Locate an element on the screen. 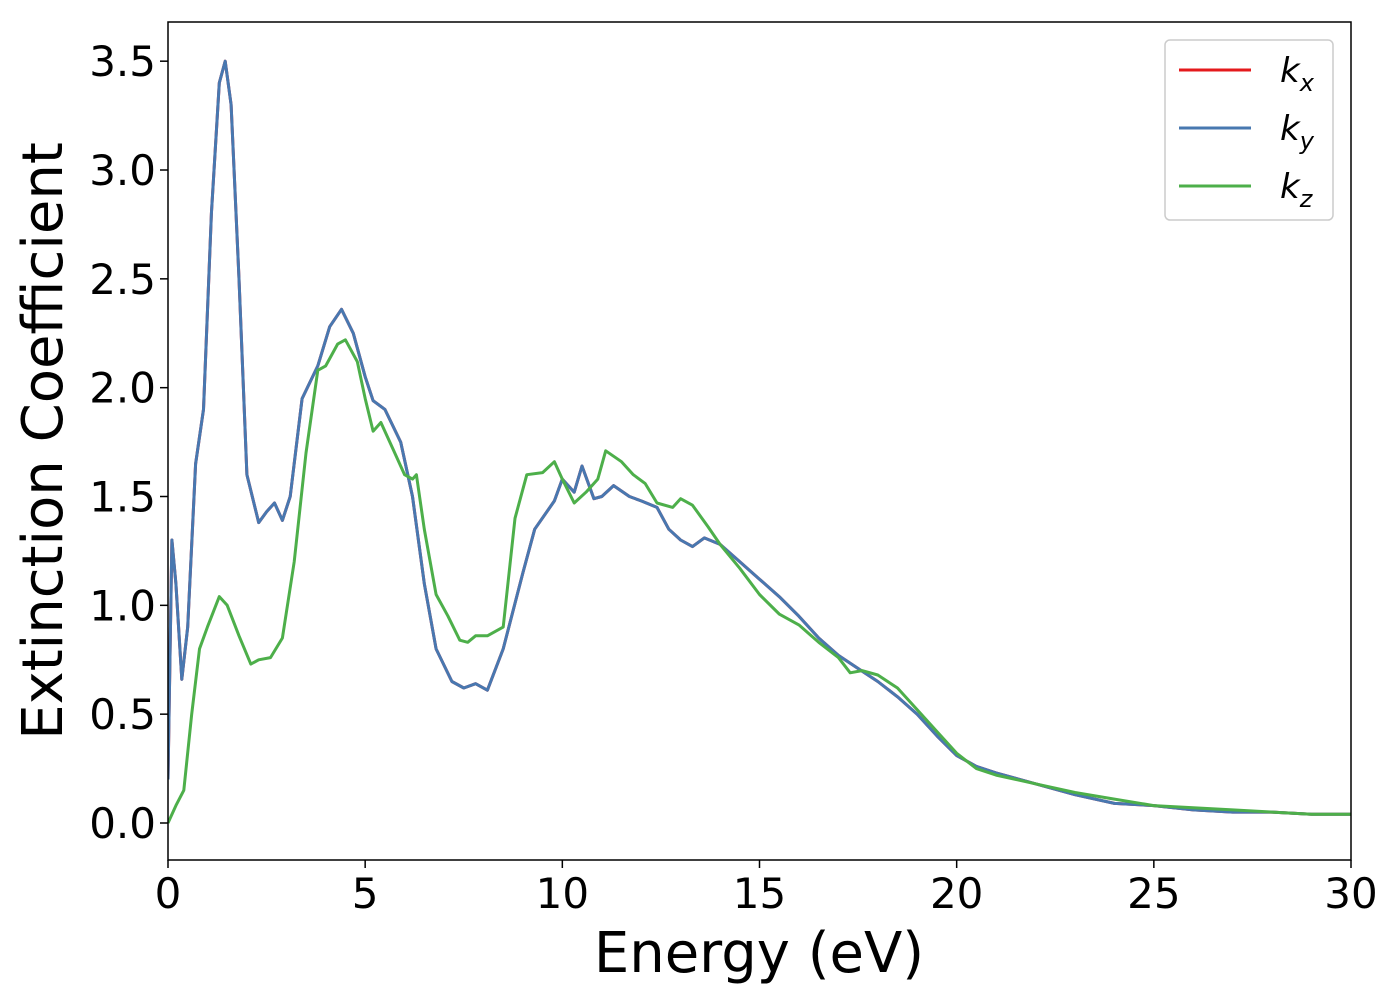 This screenshot has height=1000, width=1400. legend-label: kz is located at coordinates (1297, 190).